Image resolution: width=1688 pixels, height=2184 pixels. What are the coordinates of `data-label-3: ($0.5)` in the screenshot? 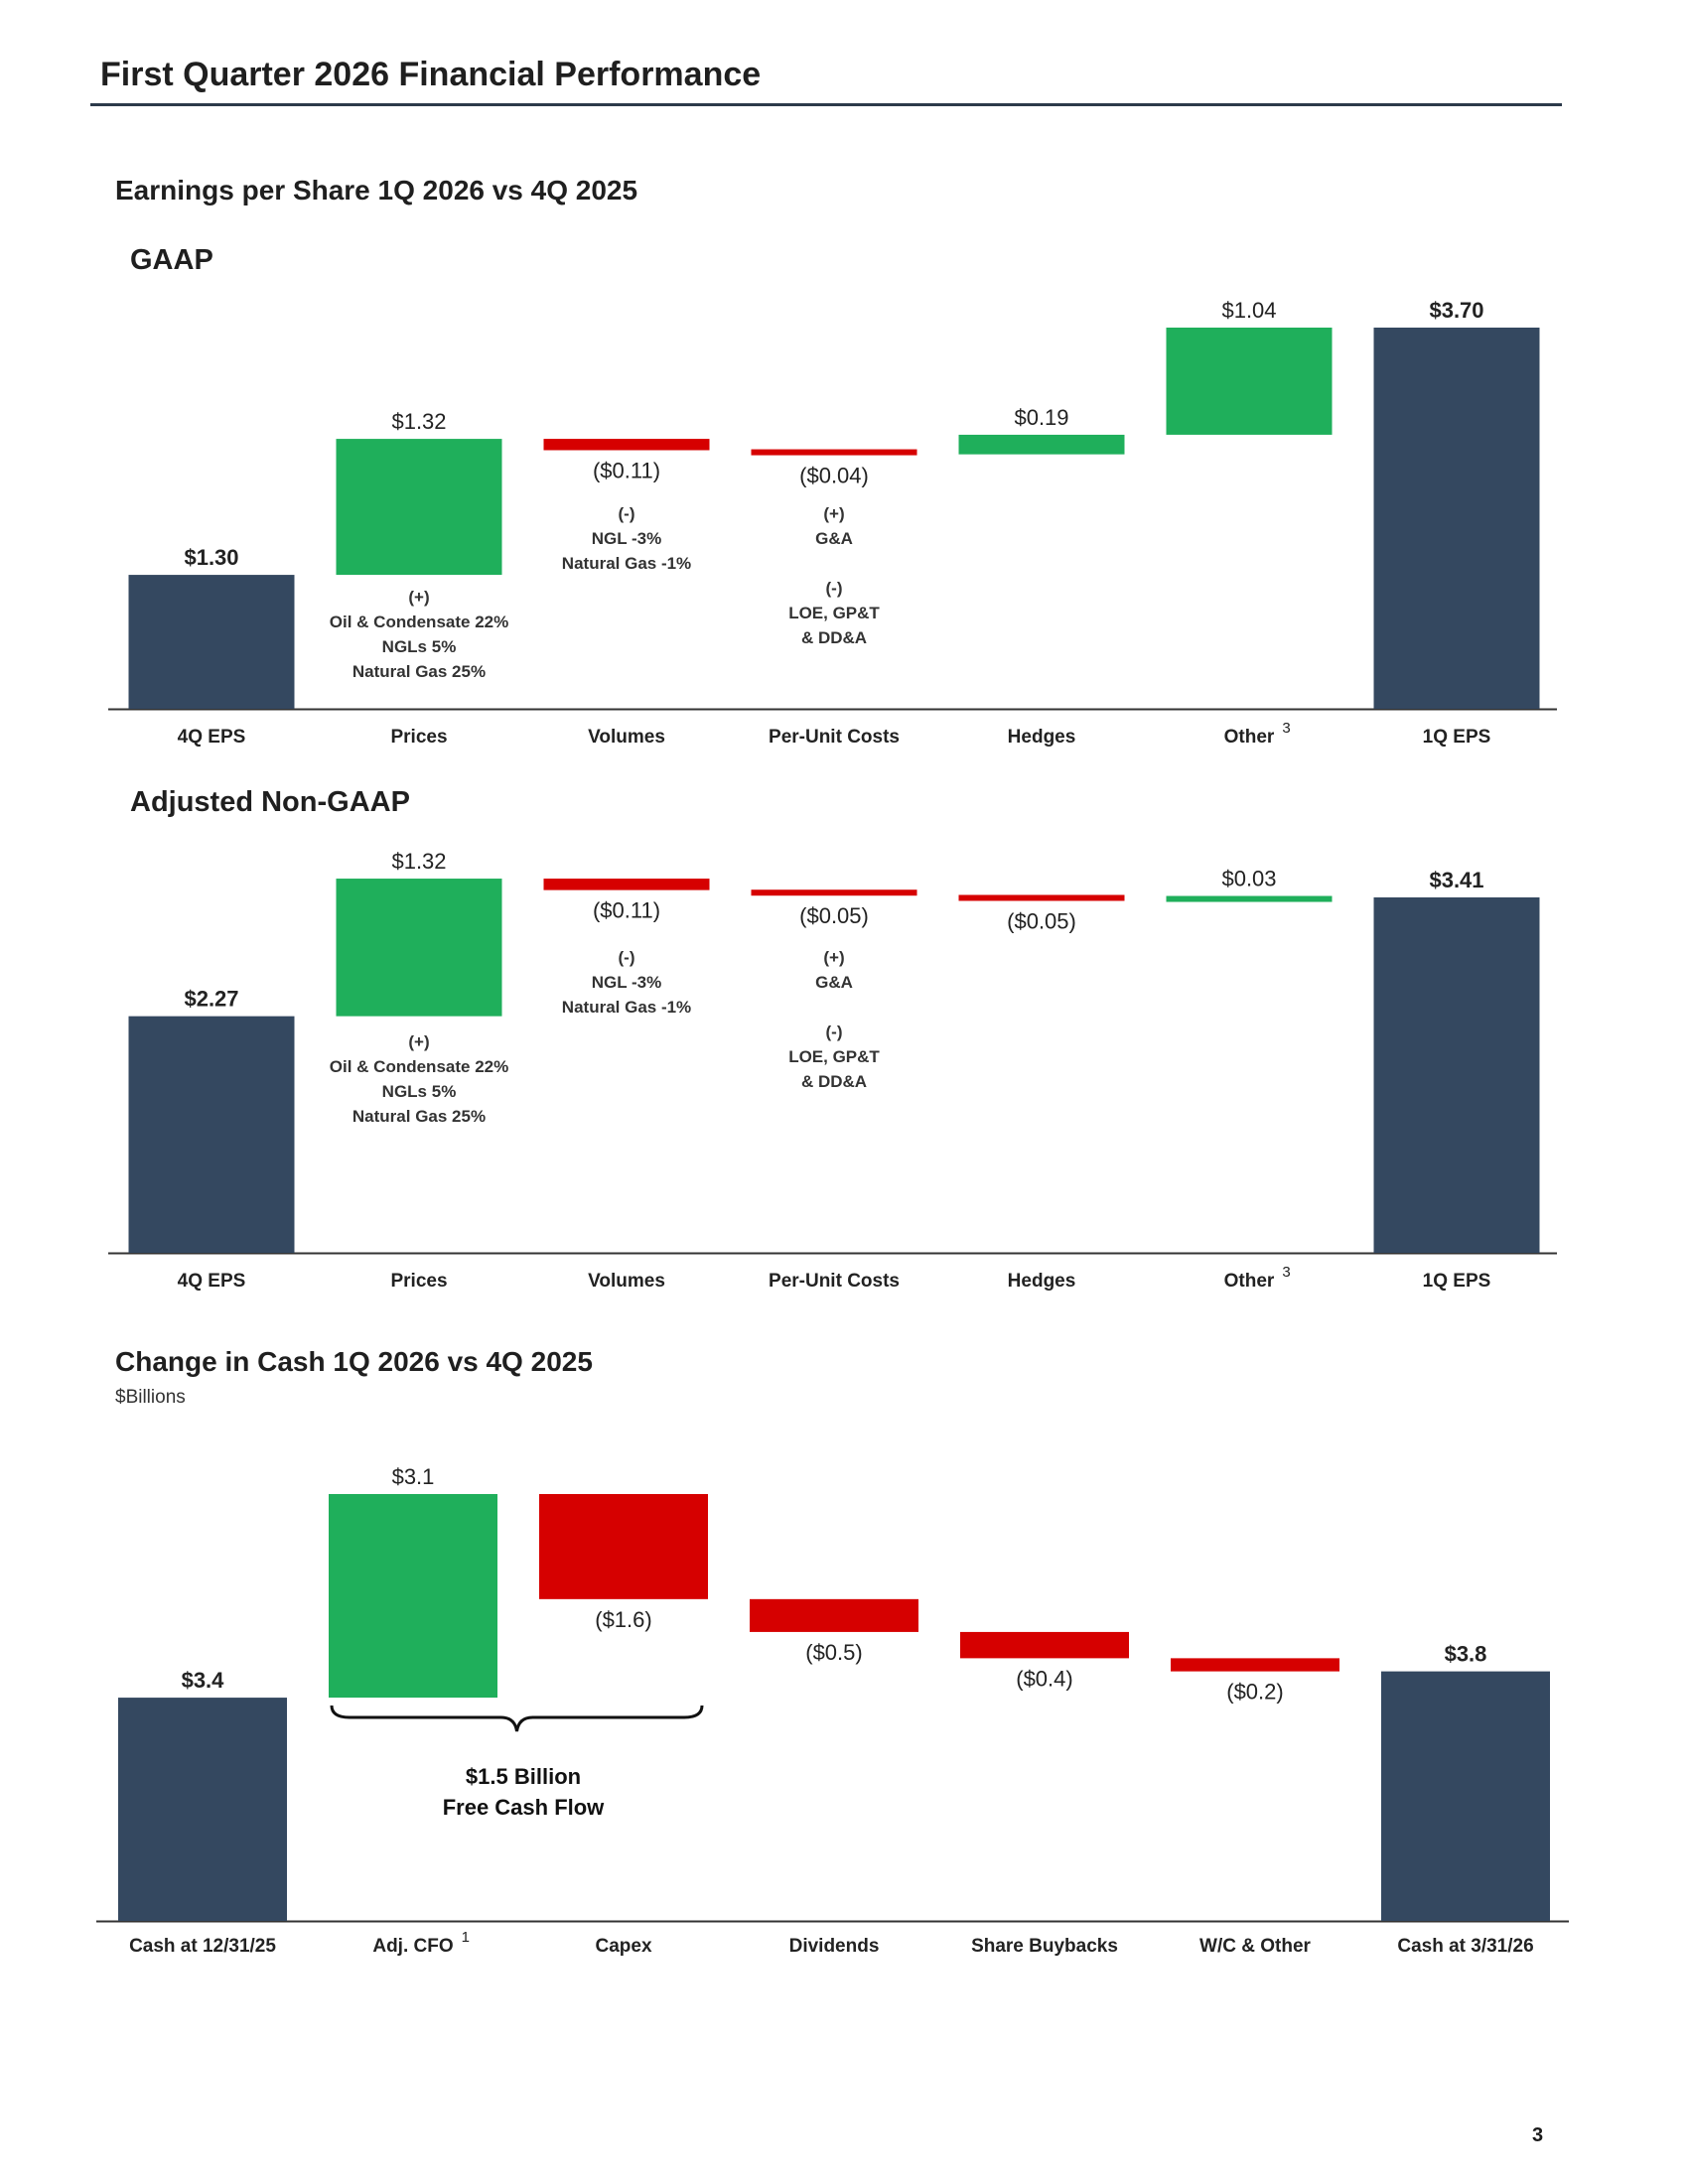 It's located at (833, 1652).